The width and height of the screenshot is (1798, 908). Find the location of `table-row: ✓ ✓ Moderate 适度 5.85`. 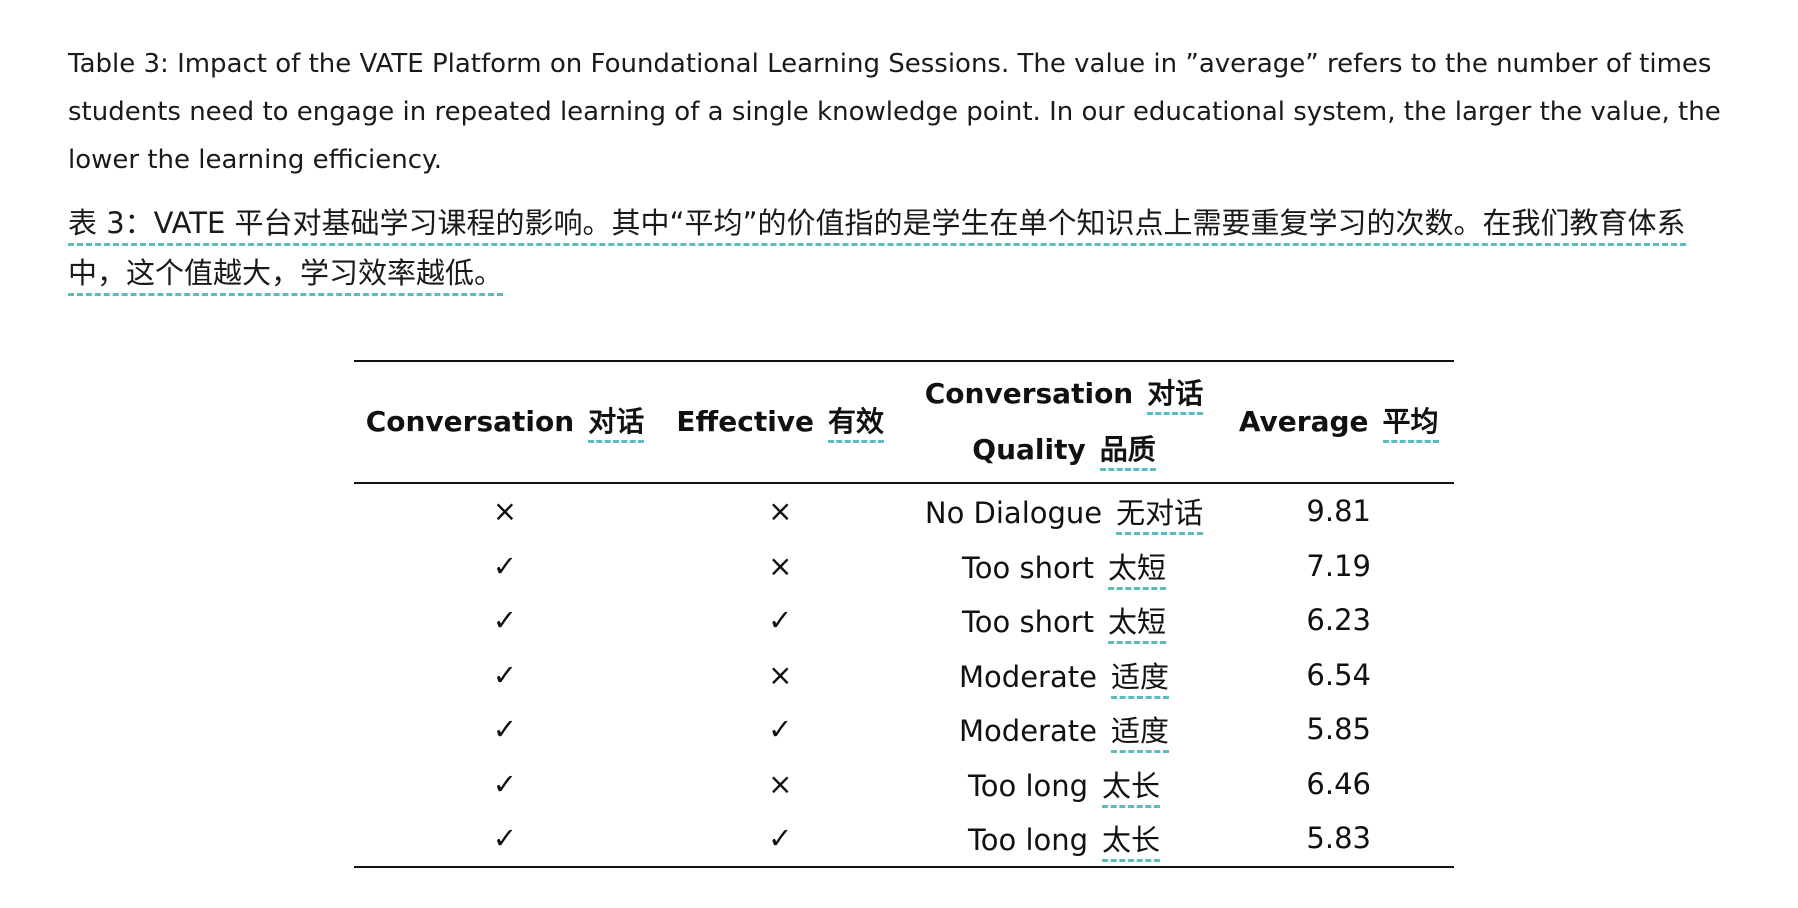

table-row: ✓ ✓ Moderate 适度 5.85 is located at coordinates (904, 729).